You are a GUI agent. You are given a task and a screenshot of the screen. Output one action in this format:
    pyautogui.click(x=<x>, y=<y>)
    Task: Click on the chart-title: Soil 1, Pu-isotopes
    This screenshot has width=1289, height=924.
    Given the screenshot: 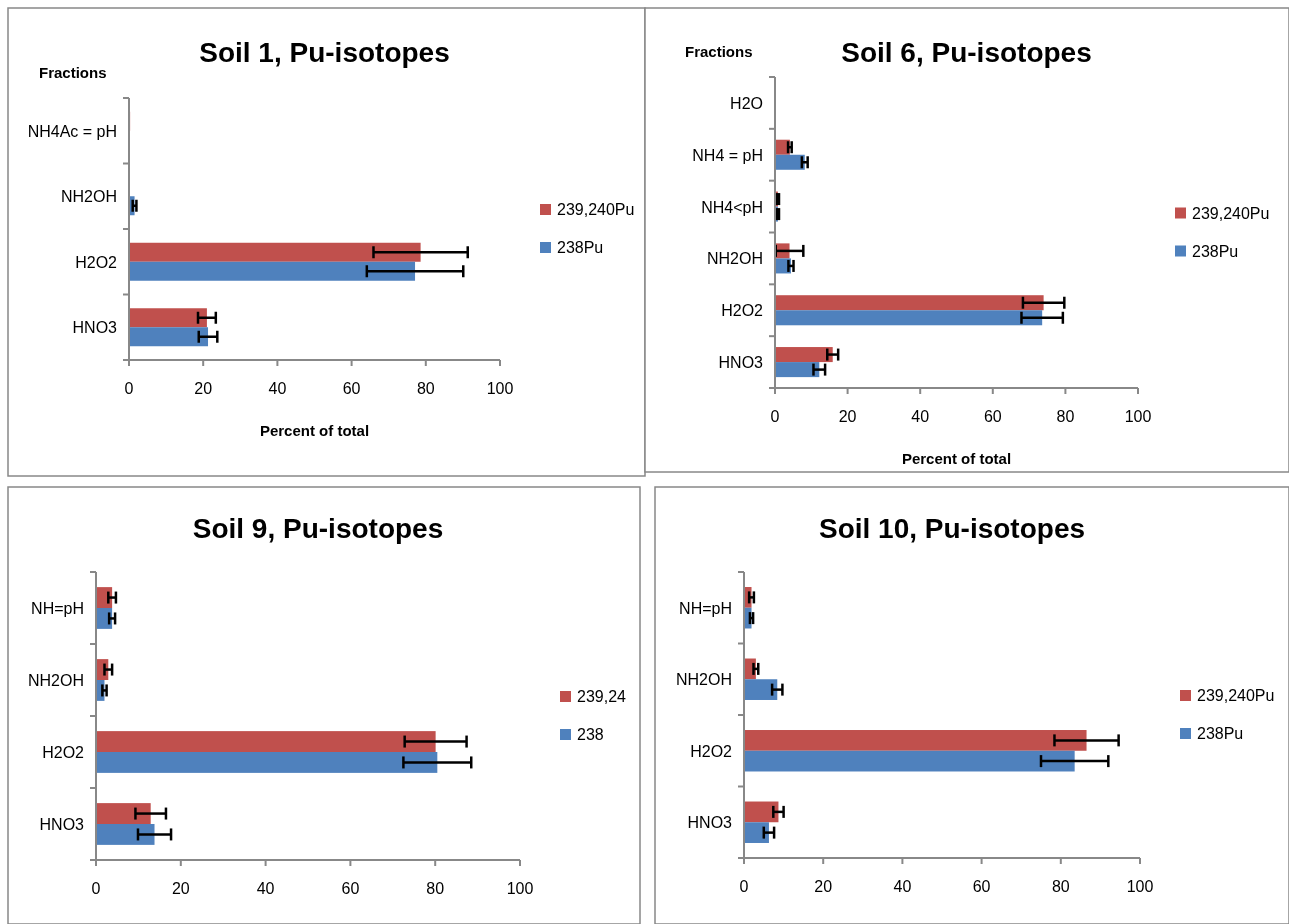 What is the action you would take?
    pyautogui.click(x=324, y=52)
    